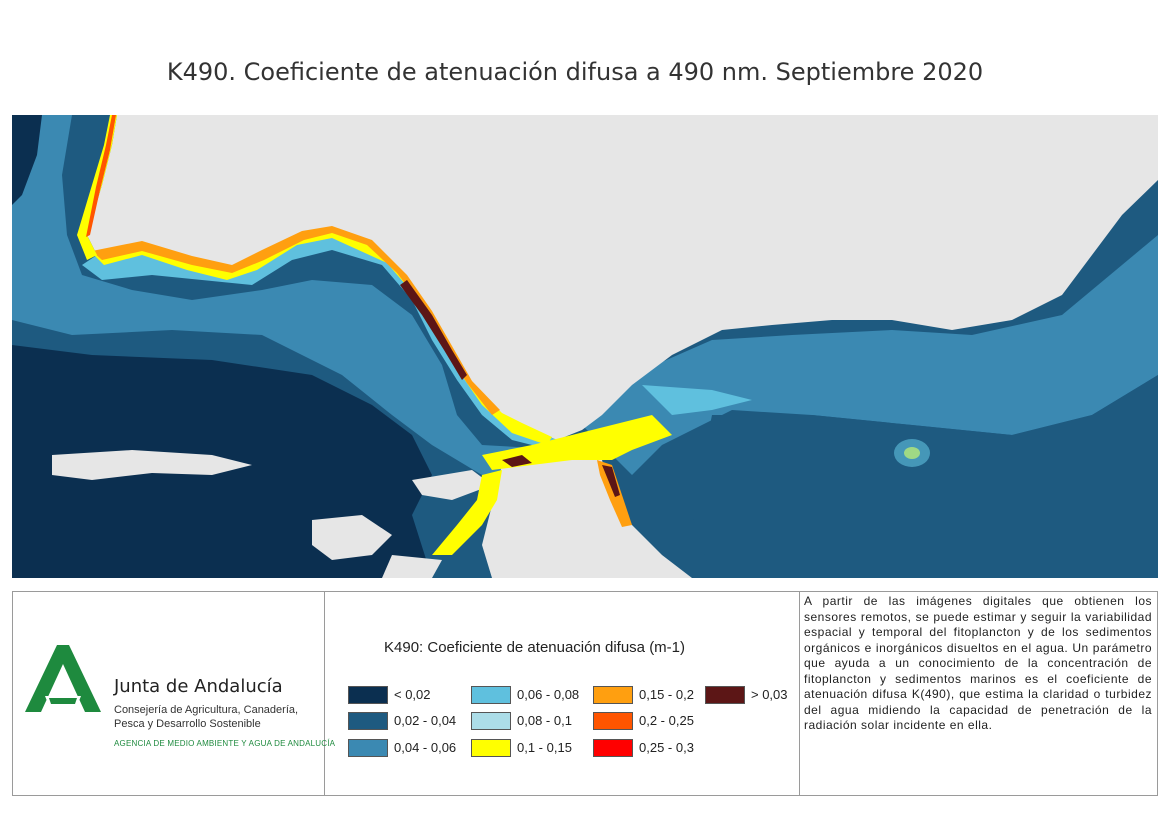  Describe the element at coordinates (587, 514) in the screenshot. I see `land-morocco` at that location.